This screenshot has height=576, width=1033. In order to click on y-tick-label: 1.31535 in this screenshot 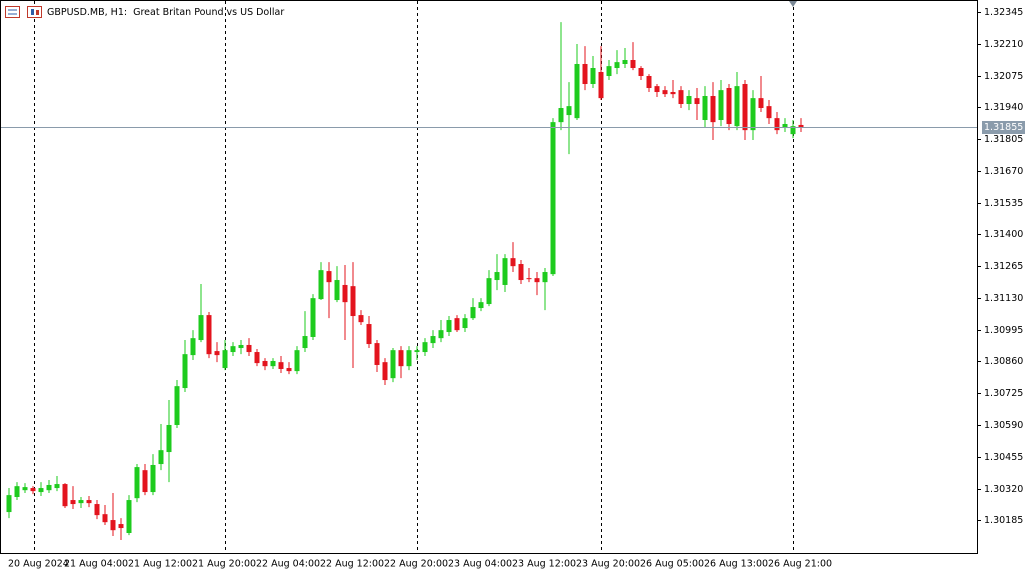, I will do `click(1003, 203)`.